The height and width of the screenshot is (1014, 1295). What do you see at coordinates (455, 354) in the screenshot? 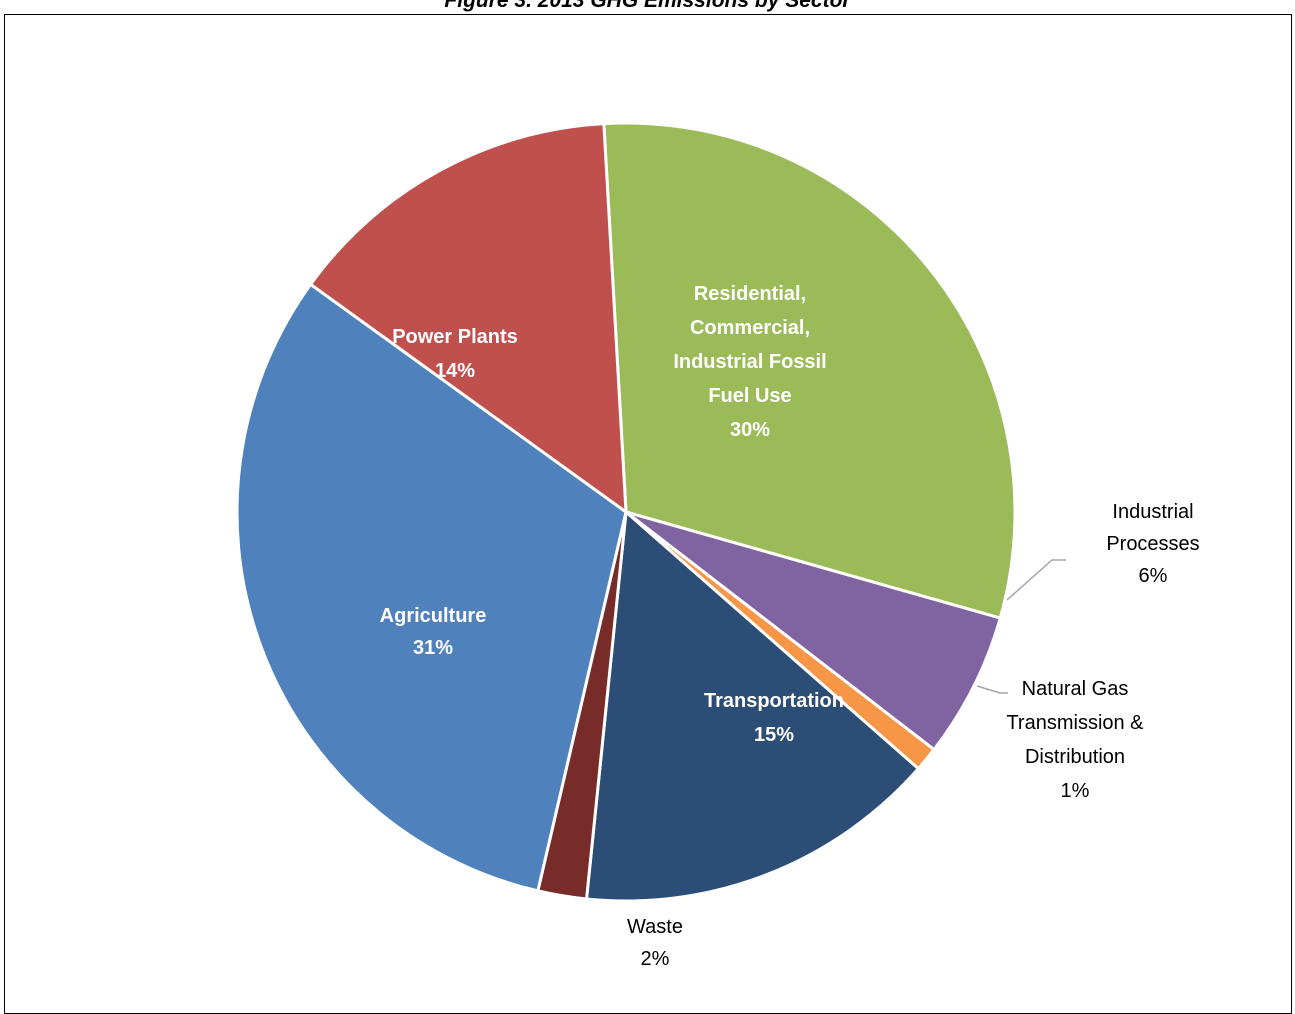
I see `label-power-plants: Power Plants 14%` at bounding box center [455, 354].